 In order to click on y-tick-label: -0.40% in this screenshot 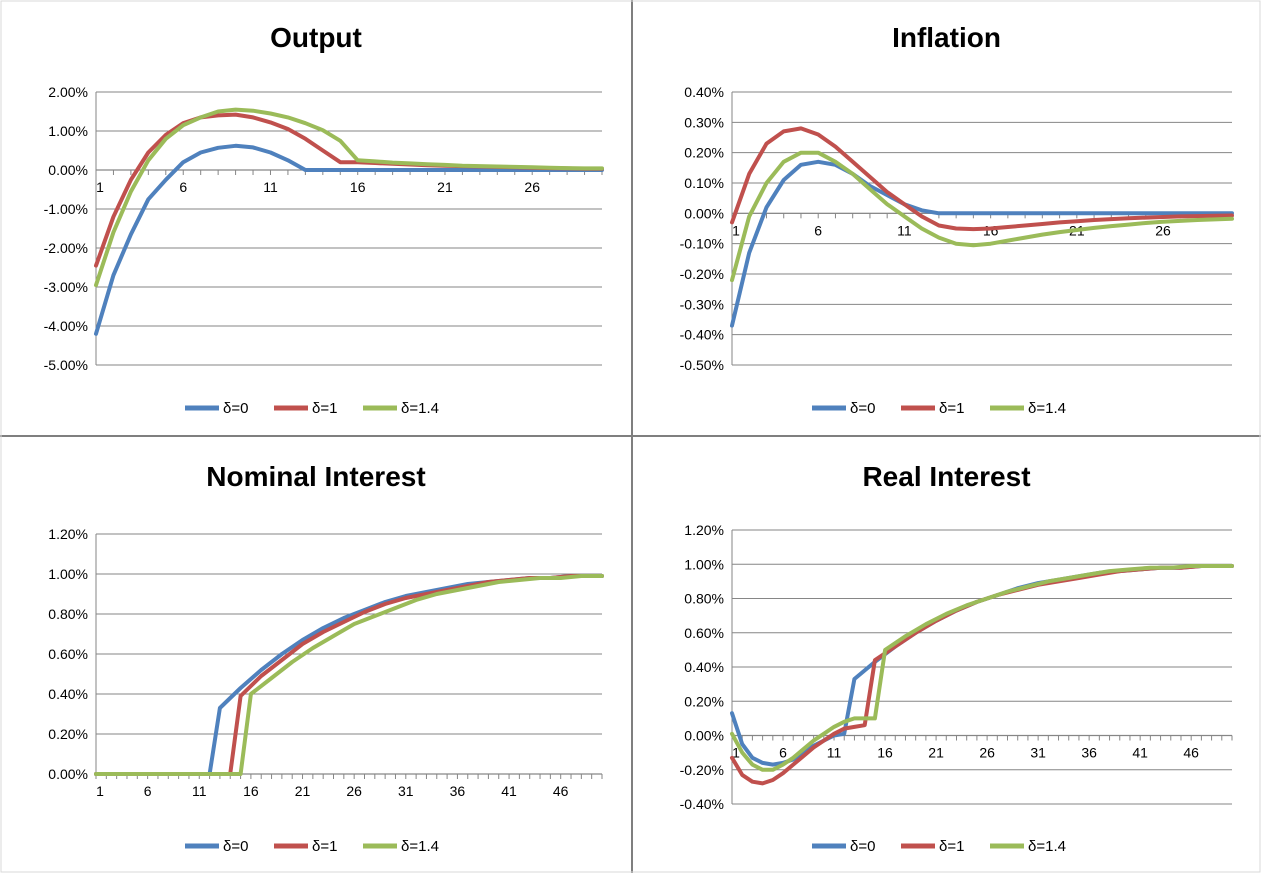, I will do `click(702, 335)`.